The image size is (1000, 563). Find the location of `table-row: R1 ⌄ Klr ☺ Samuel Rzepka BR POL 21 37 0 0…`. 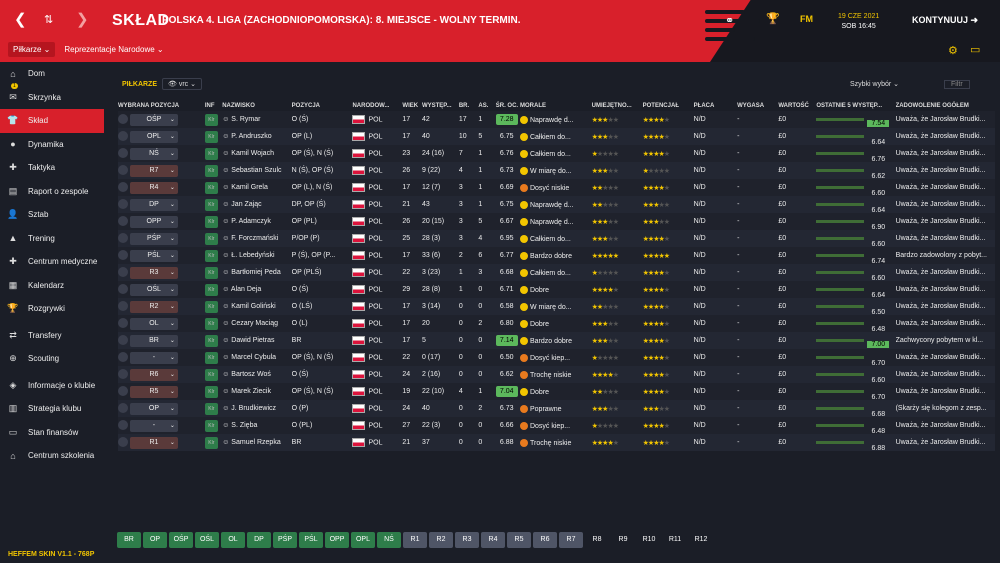

table-row: R1 ⌄ Klr ☺ Samuel Rzepka BR POL 21 37 0 0… is located at coordinates (556, 442).